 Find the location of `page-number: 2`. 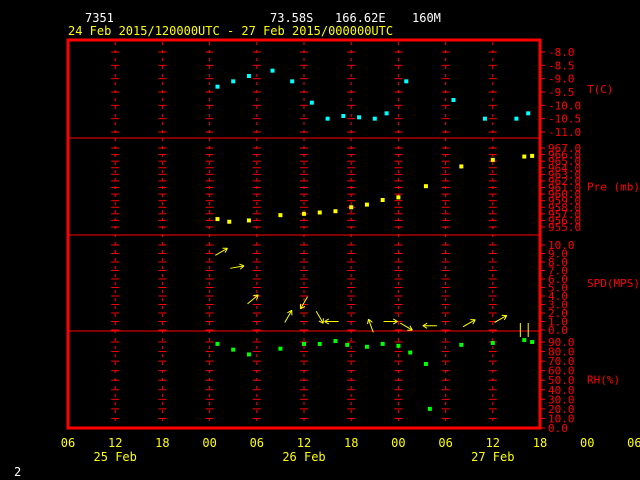

page-number: 2 is located at coordinates (17, 472).